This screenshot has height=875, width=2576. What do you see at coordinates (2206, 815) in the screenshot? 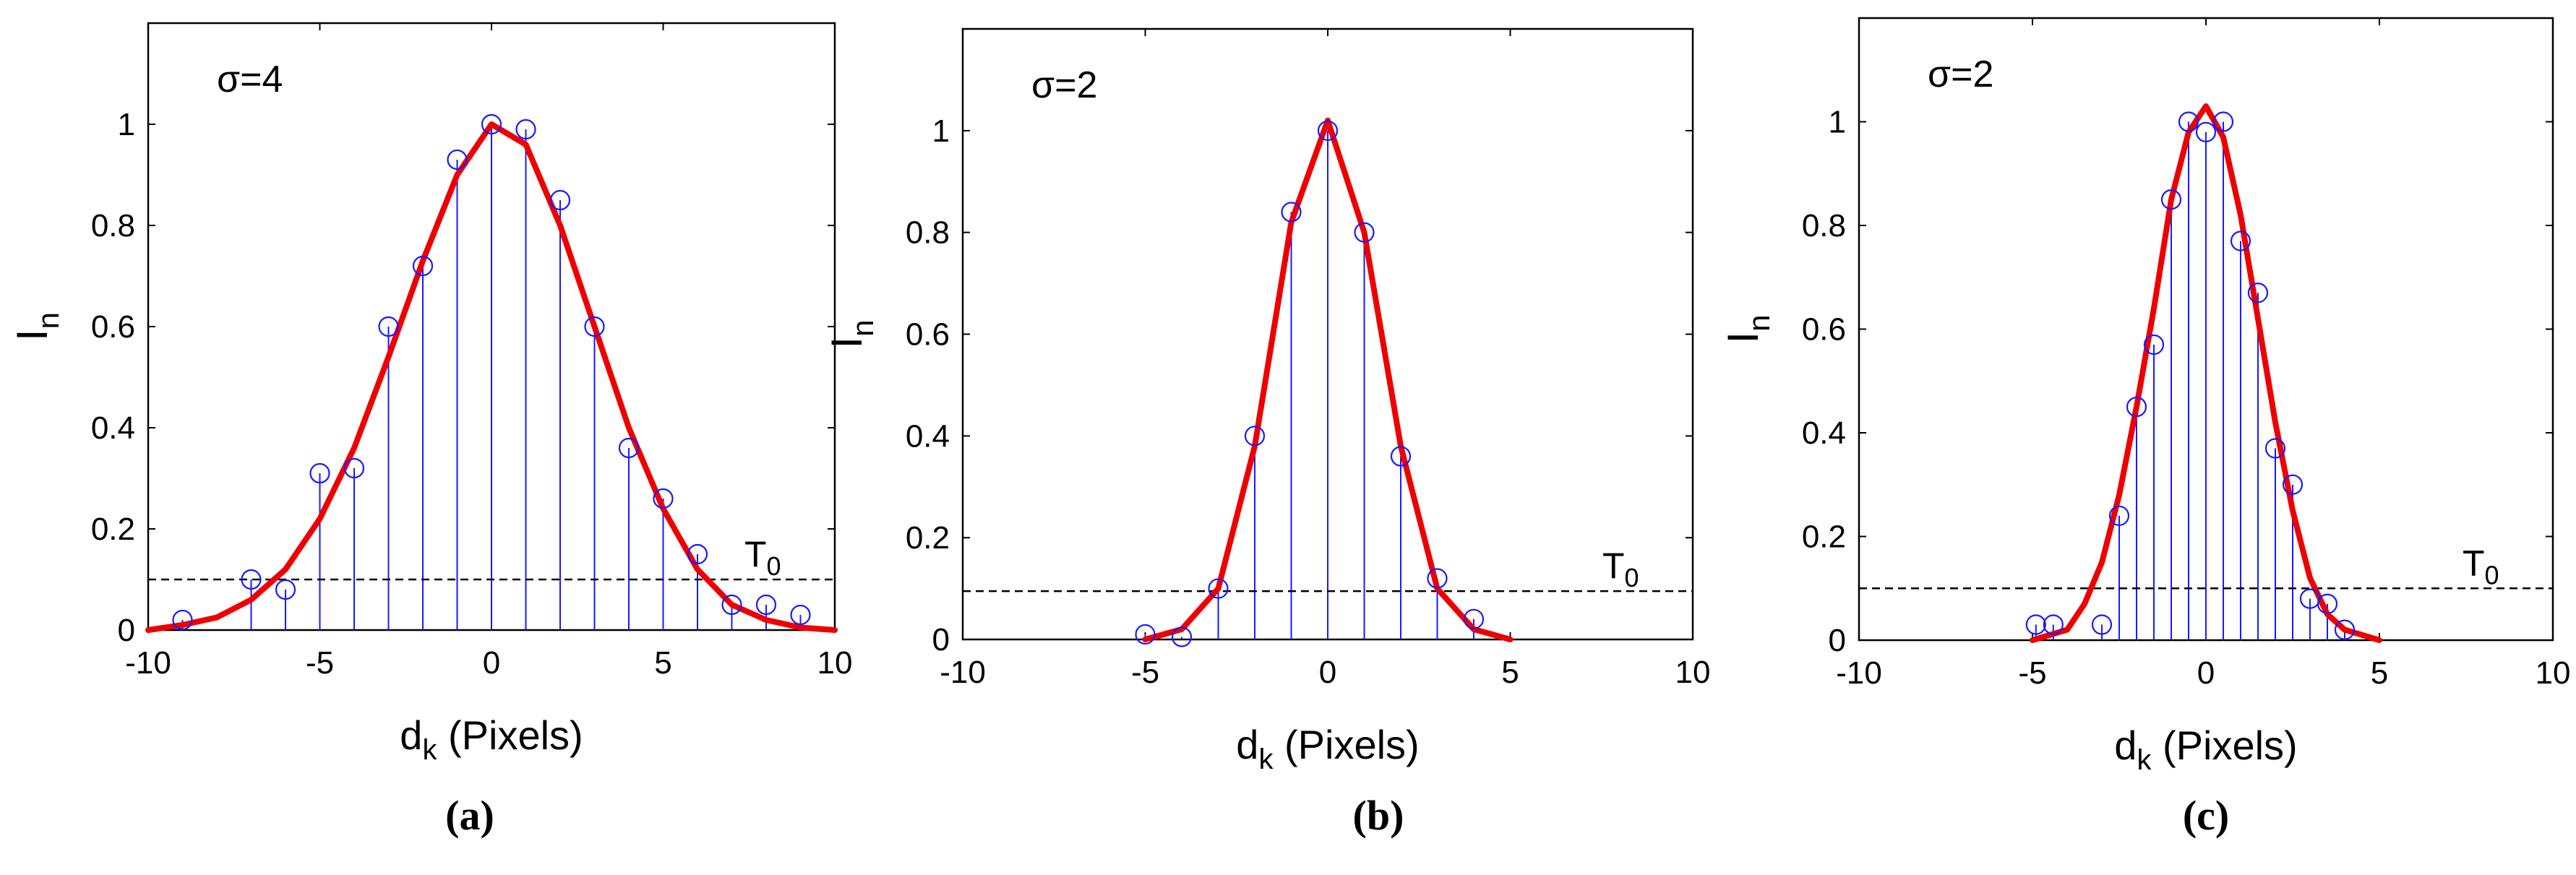
I see `panel-caption: (c)` at bounding box center [2206, 815].